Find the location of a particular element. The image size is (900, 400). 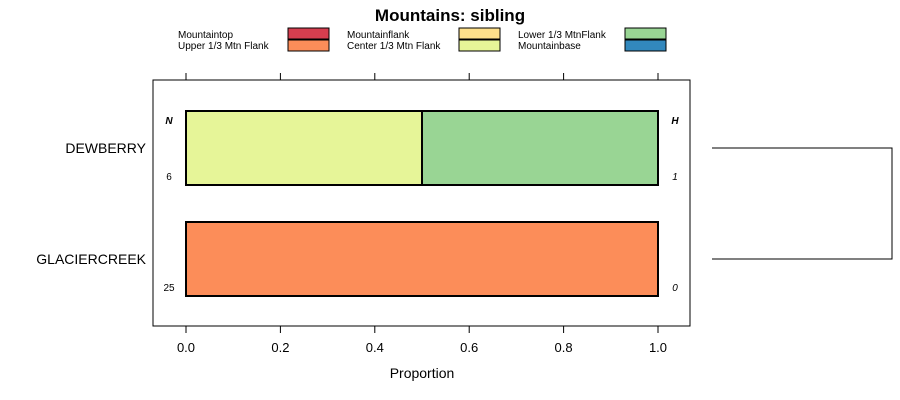

bar-glaciercreek-upper-1-3-mtn-flank is located at coordinates (422, 259).